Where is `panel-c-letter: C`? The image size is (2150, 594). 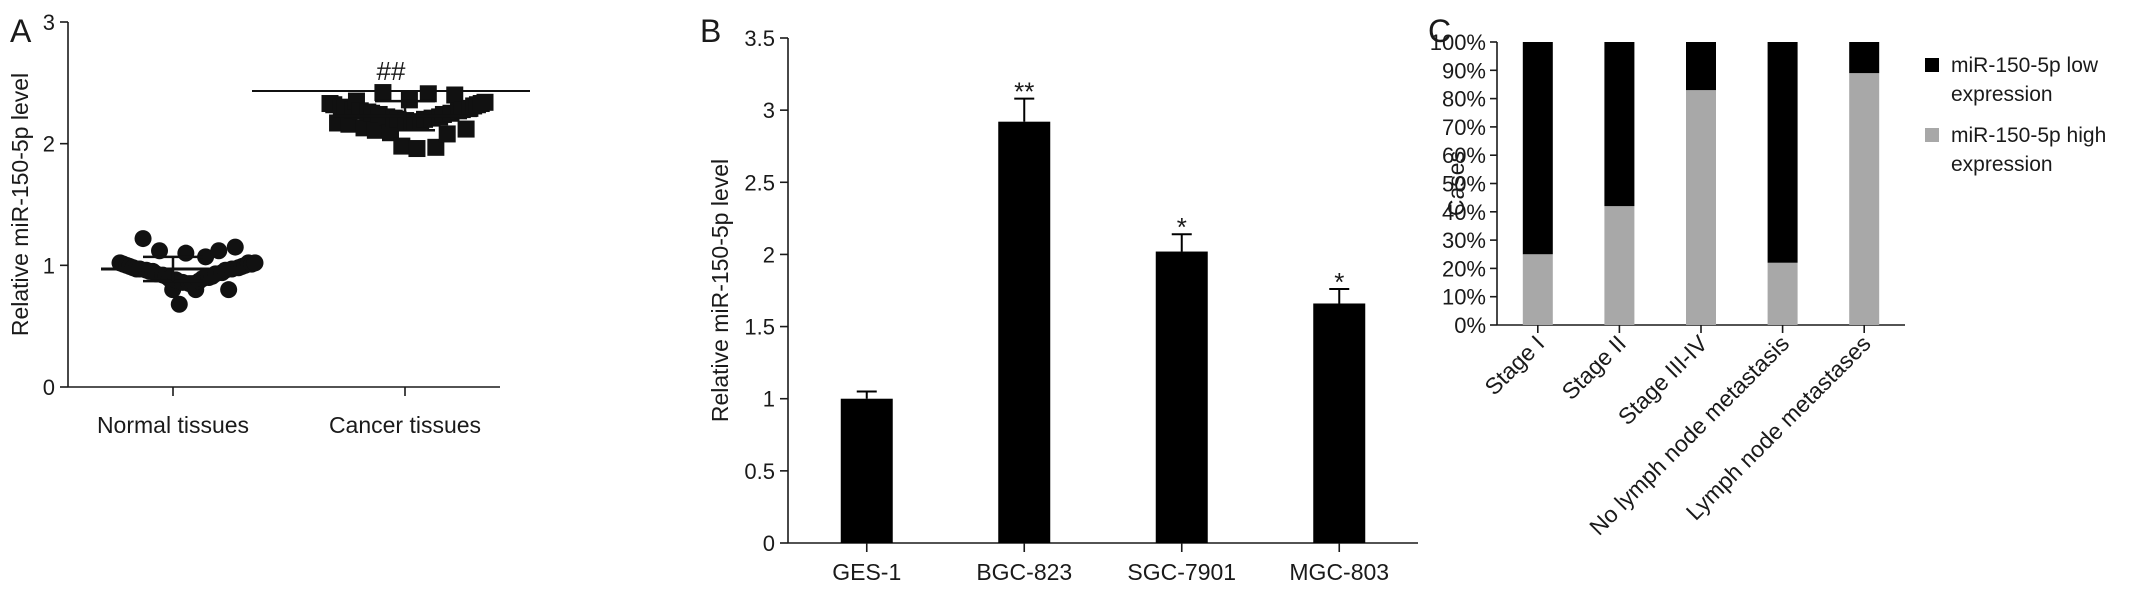
panel-c-letter: C is located at coordinates (1439, 31).